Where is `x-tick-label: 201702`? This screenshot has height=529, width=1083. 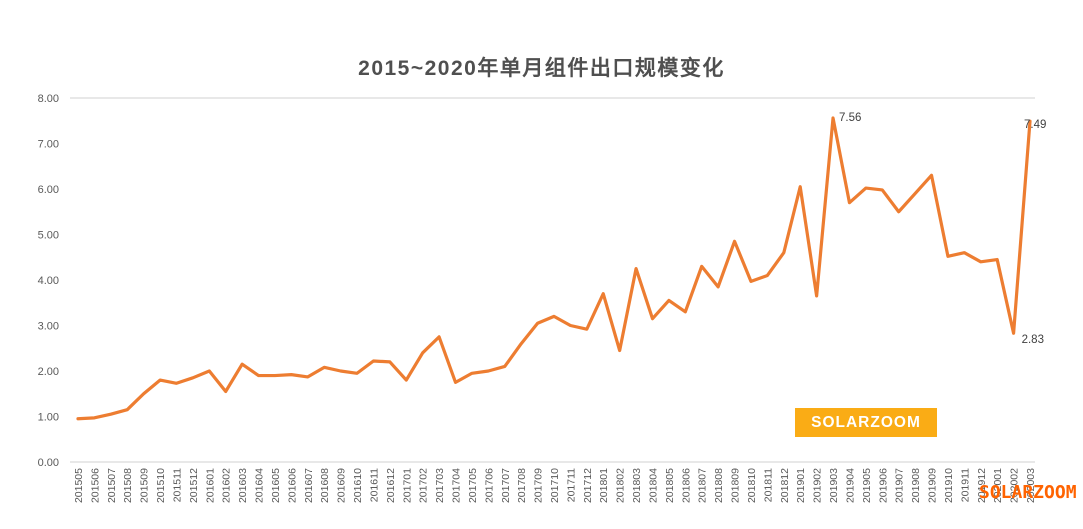 x-tick-label: 201702 is located at coordinates (424, 485).